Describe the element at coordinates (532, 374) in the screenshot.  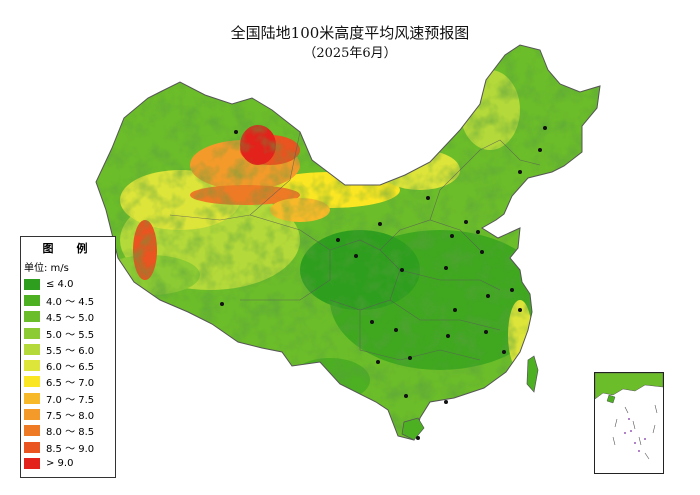
I see `taiwan-island` at that location.